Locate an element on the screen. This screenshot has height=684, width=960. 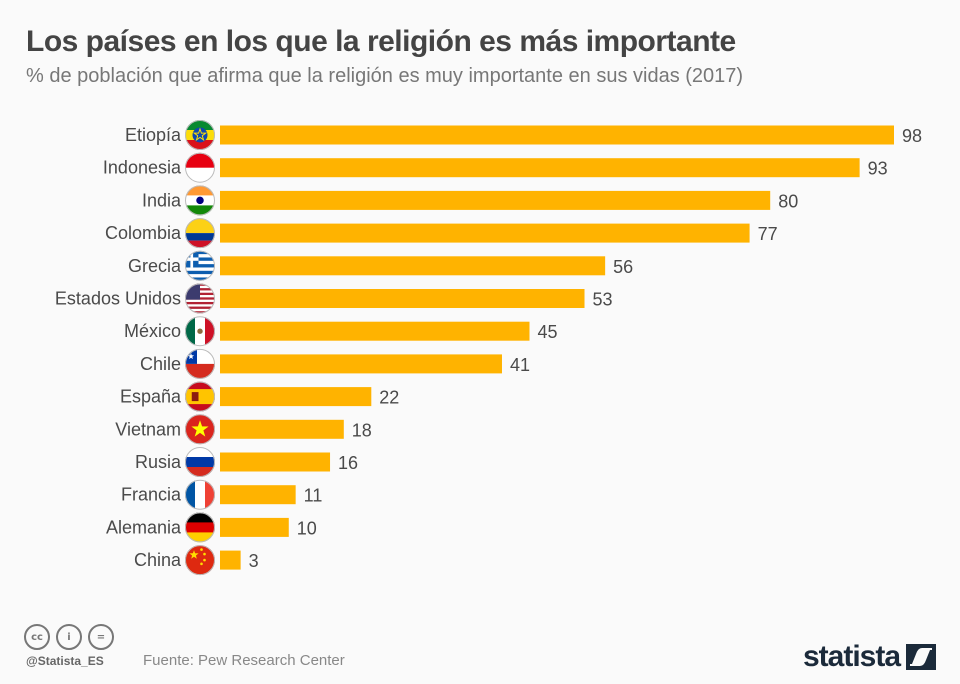
india-flag-icon is located at coordinates (200, 200).